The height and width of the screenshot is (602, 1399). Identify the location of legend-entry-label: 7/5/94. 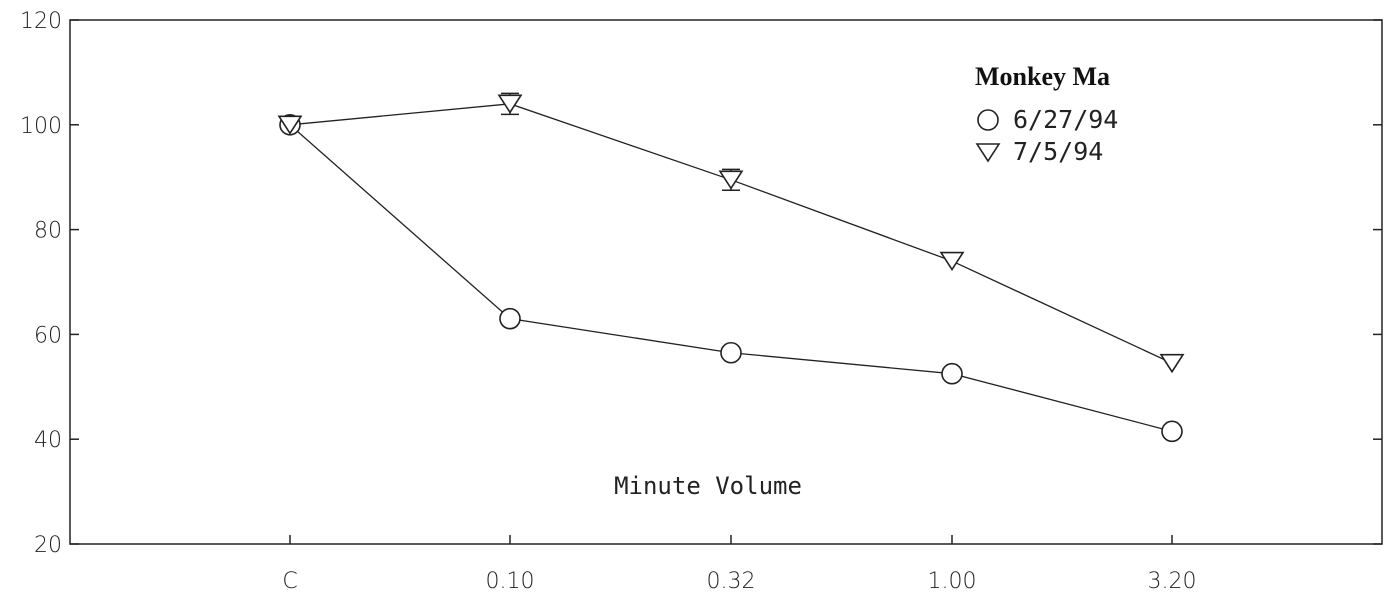
(1058, 151).